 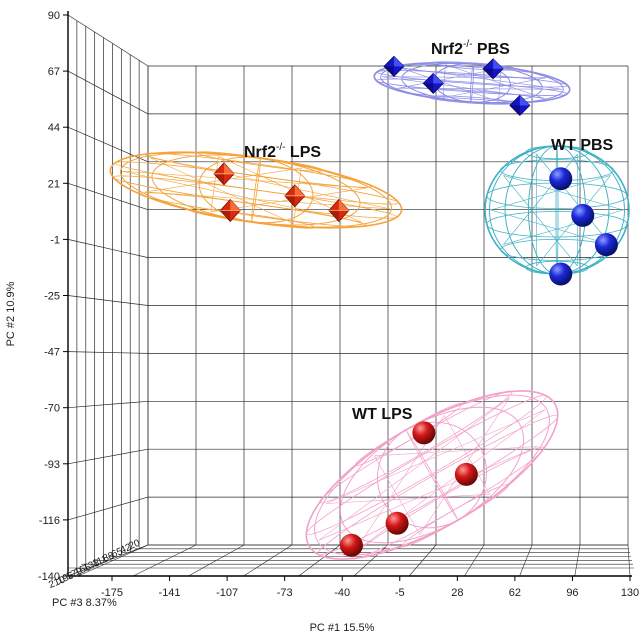 What do you see at coordinates (170, 593) in the screenshot?
I see `x-tick-label: -141` at bounding box center [170, 593].